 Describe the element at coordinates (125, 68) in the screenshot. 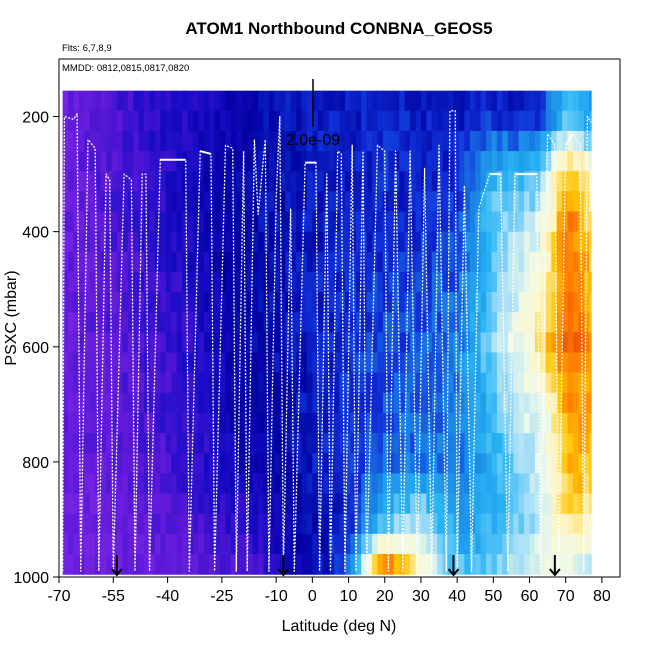

I see `dates-label: MMDD: 0812,0815,0817,0820` at that location.